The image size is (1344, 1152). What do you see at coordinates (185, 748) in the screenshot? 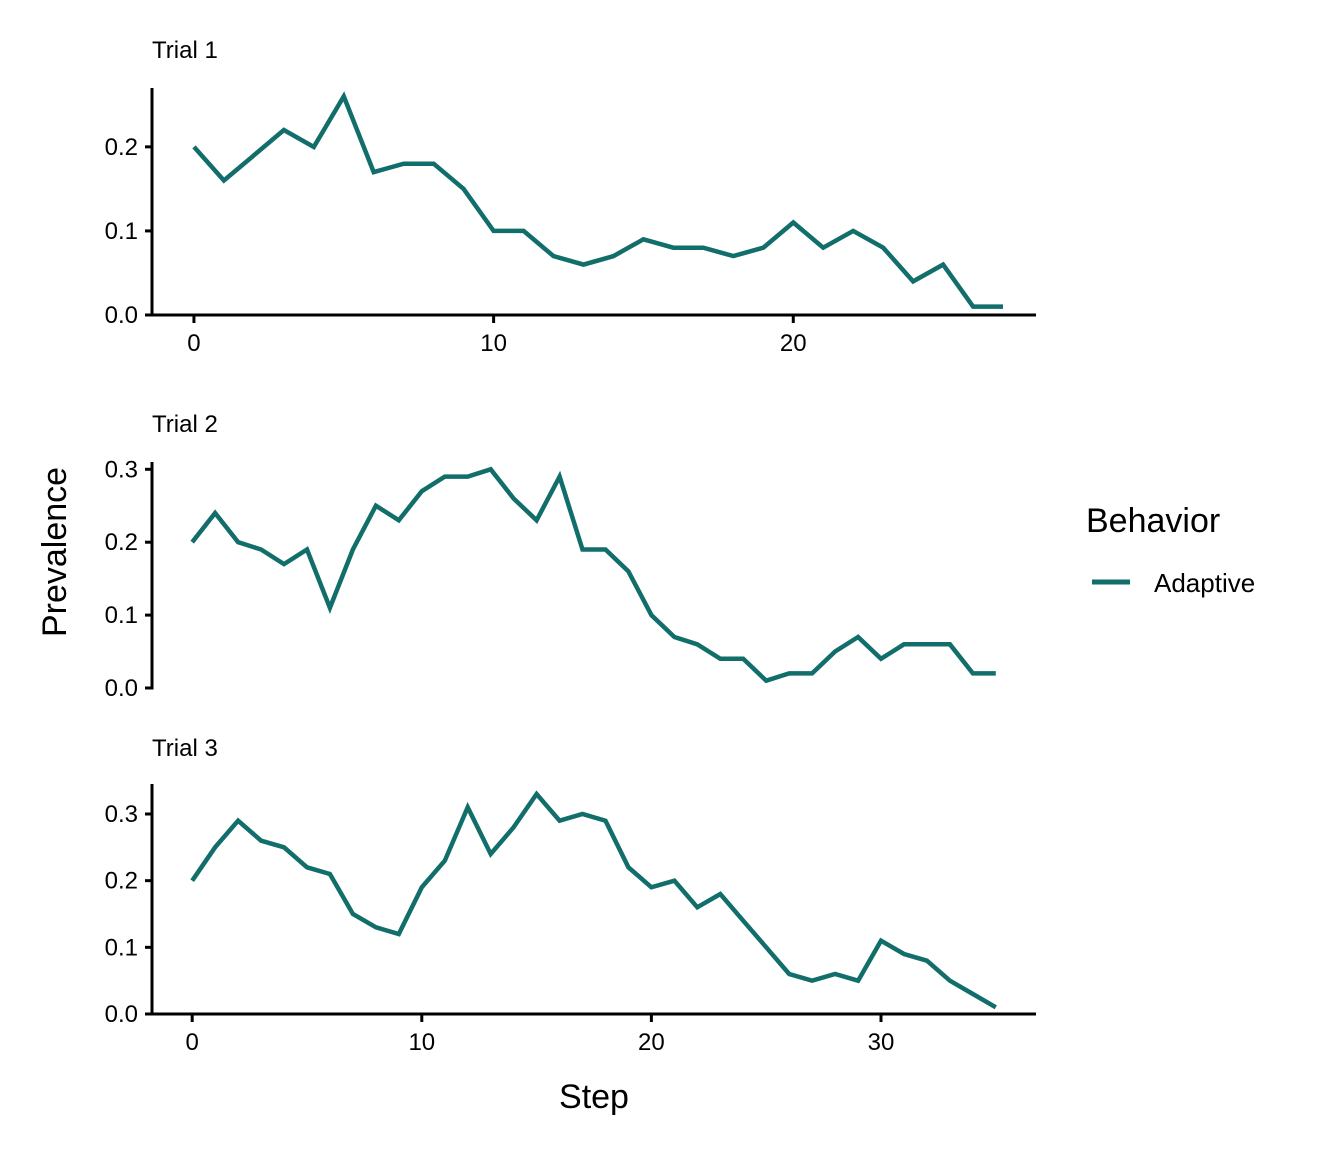
I see `panel-title: Trial 3` at bounding box center [185, 748].